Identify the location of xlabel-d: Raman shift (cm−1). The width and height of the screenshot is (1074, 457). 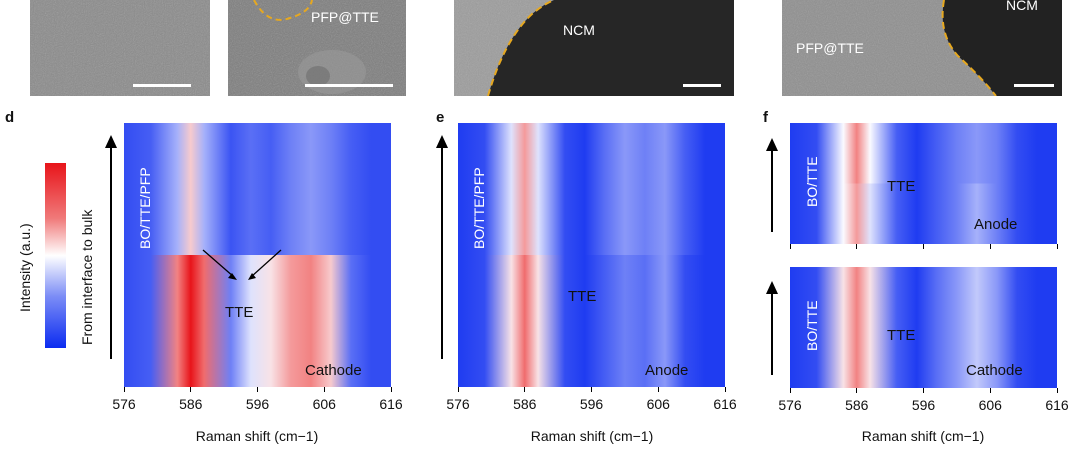
(257, 436).